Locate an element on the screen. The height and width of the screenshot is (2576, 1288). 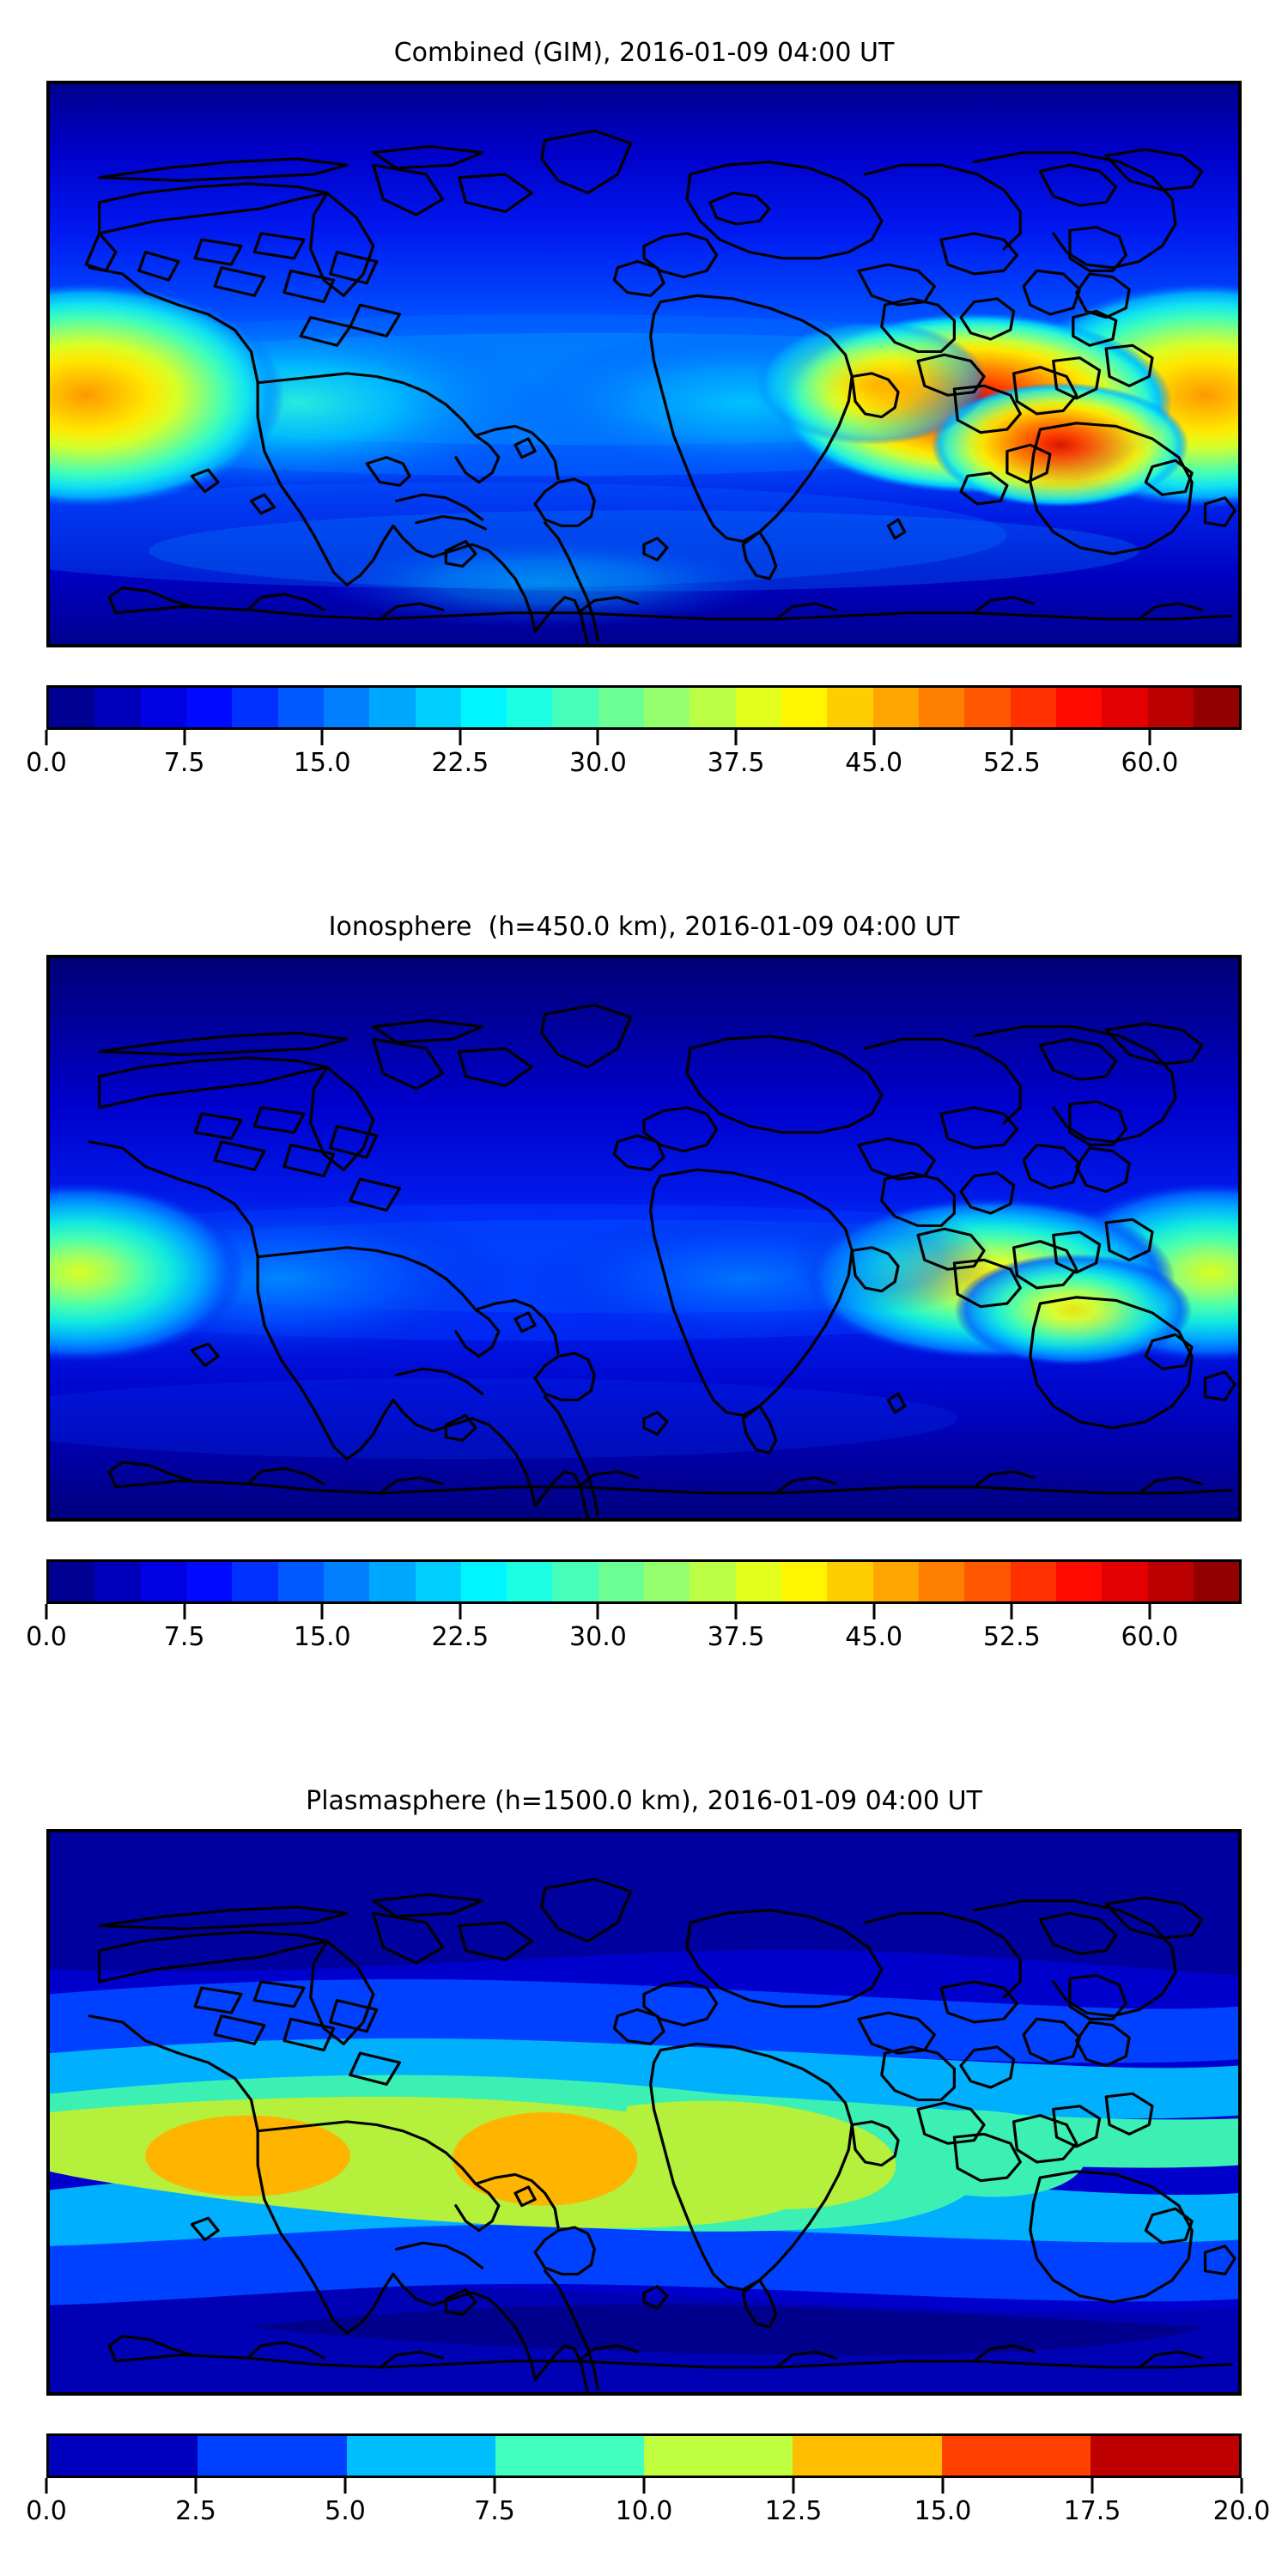
colorbar-tick-label: 2.5 is located at coordinates (196, 2511).